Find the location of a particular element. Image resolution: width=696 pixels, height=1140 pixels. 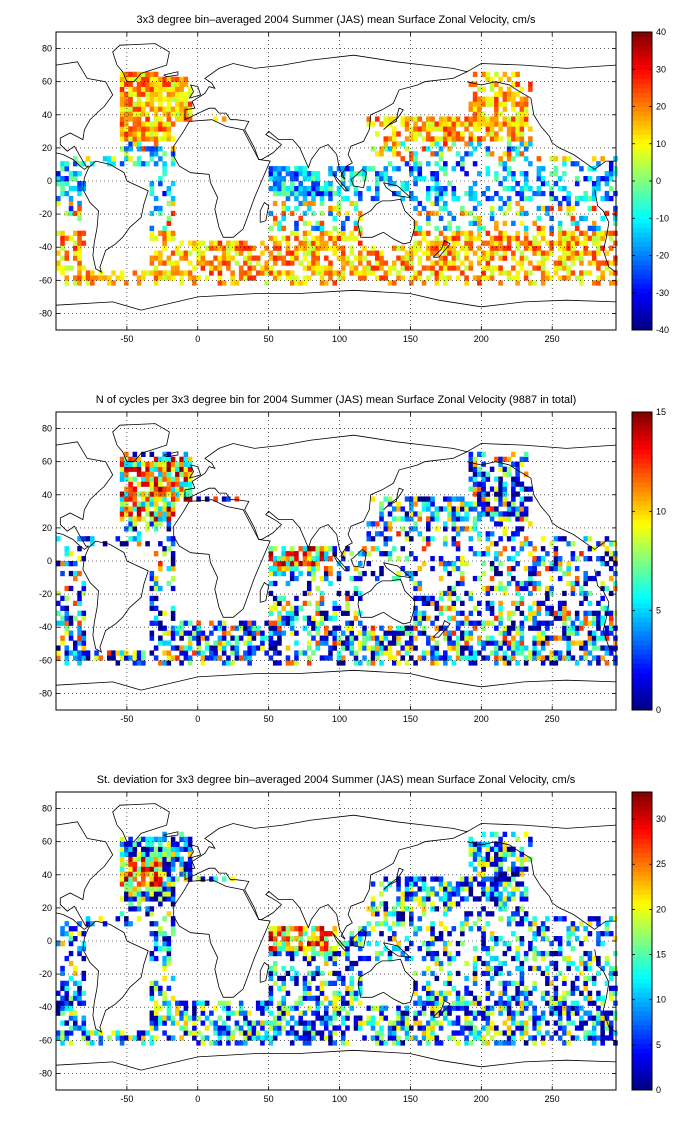

x-tick-label: 100 is located at coordinates (339, 719).